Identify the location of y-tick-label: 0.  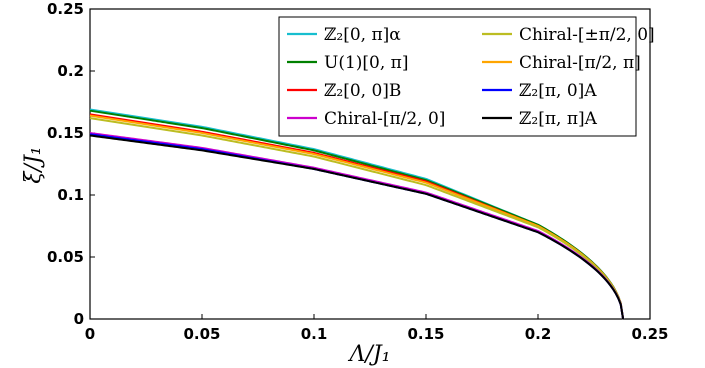
(79, 319).